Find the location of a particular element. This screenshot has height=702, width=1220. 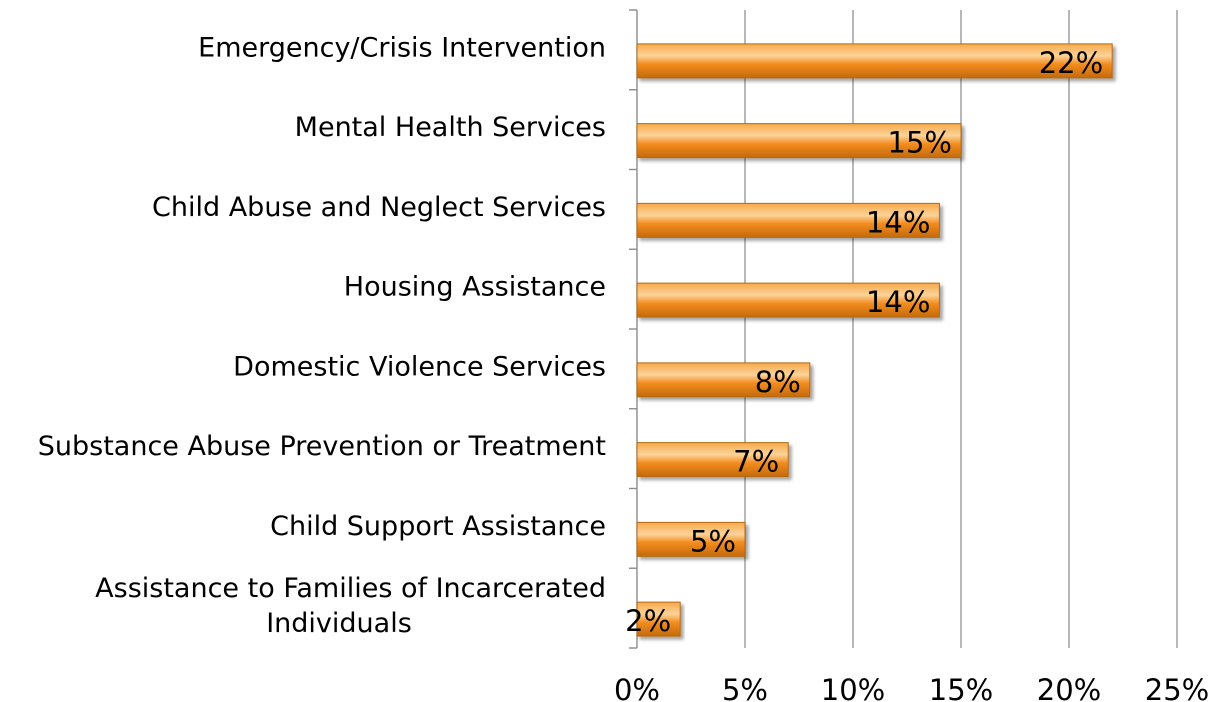

category-label: Housing Assistance is located at coordinates (475, 287).